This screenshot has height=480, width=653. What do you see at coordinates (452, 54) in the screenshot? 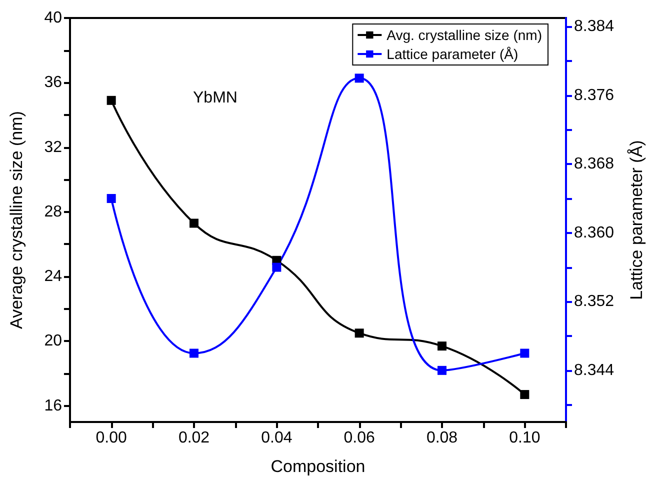
I see `legend-label: Lattice parameter (Å)` at bounding box center [452, 54].